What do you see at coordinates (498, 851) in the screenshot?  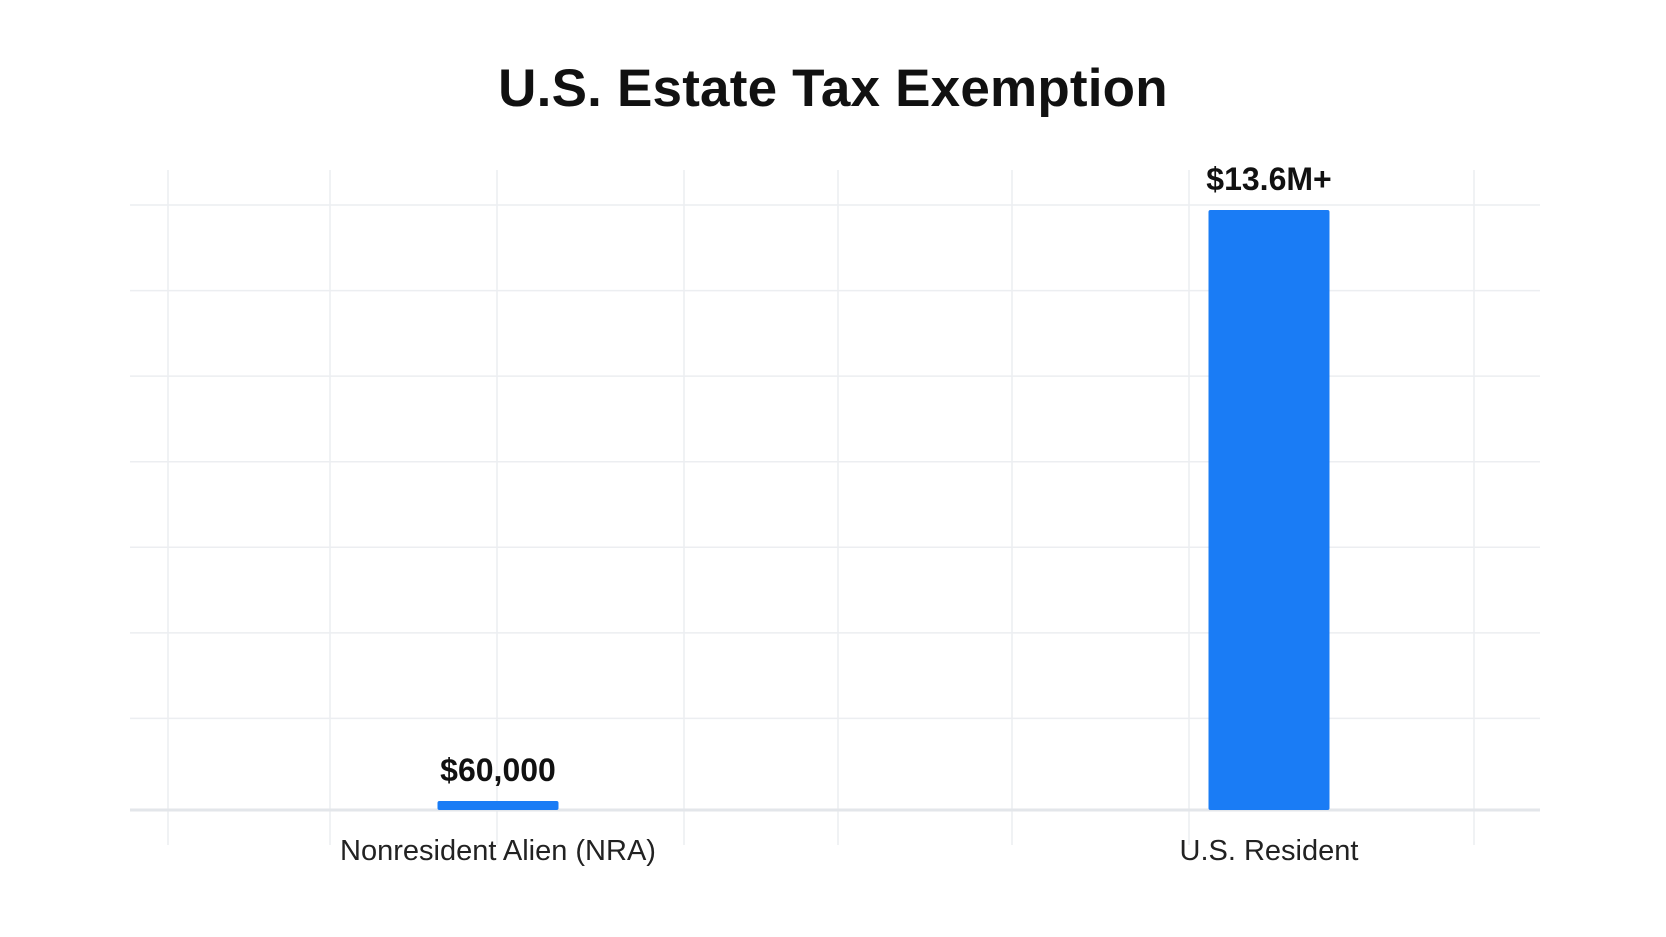 I see `x-tick-label-nonresident-alien: Nonresident Alien (NRA)` at bounding box center [498, 851].